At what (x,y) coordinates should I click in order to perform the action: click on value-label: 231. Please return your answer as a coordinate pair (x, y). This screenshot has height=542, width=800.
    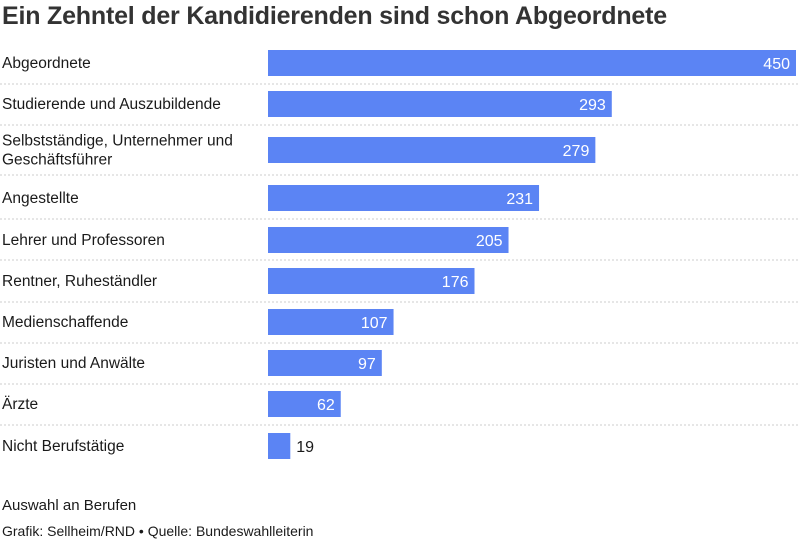
    Looking at the image, I should click on (519, 199).